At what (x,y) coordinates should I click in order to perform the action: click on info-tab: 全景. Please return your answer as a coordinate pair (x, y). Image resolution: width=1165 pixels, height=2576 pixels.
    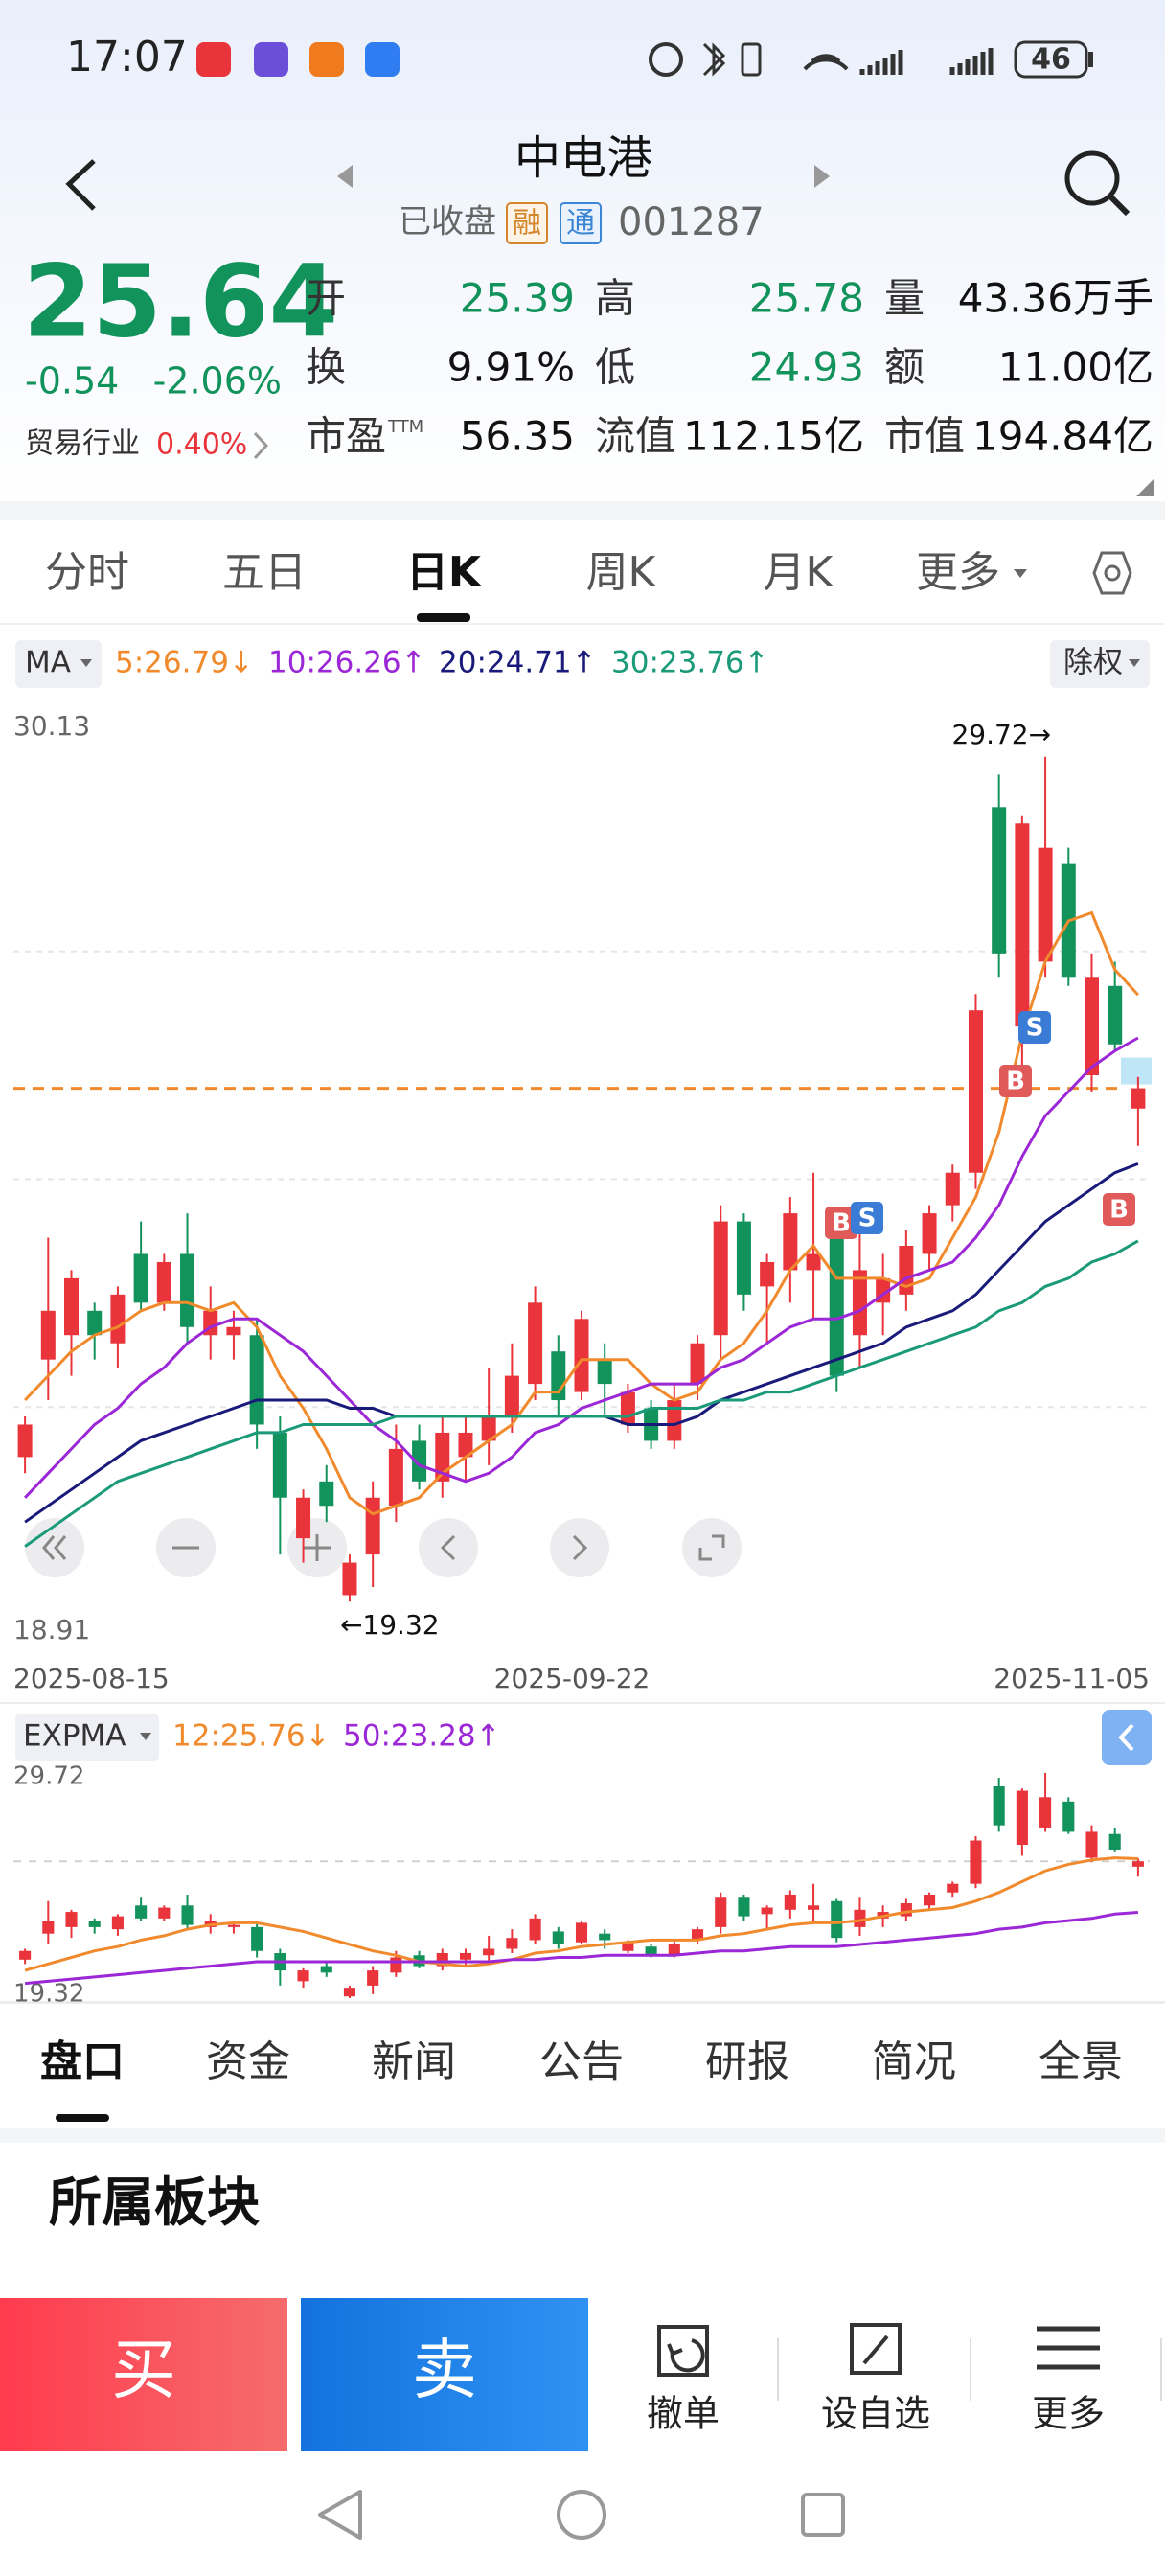
    Looking at the image, I should click on (1081, 2061).